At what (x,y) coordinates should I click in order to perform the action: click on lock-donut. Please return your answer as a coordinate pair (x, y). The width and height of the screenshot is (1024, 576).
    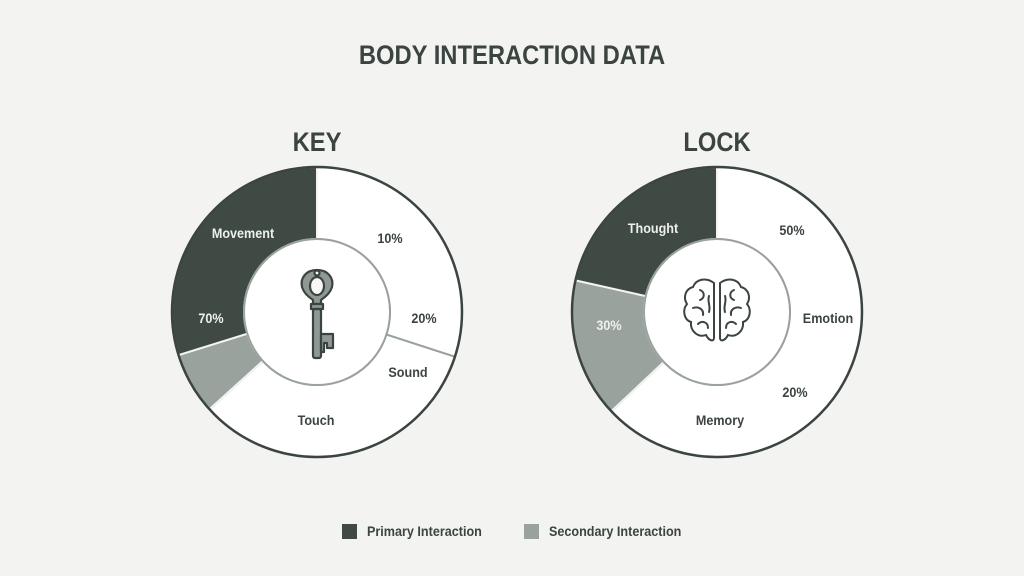
    Looking at the image, I should click on (717, 312).